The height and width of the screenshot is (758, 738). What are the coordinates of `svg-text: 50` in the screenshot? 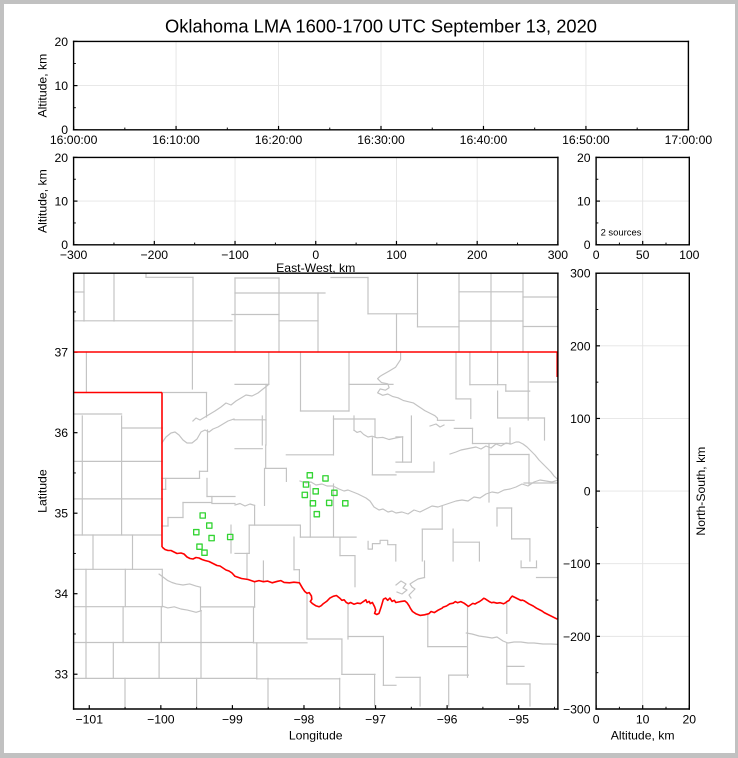 It's located at (643, 255).